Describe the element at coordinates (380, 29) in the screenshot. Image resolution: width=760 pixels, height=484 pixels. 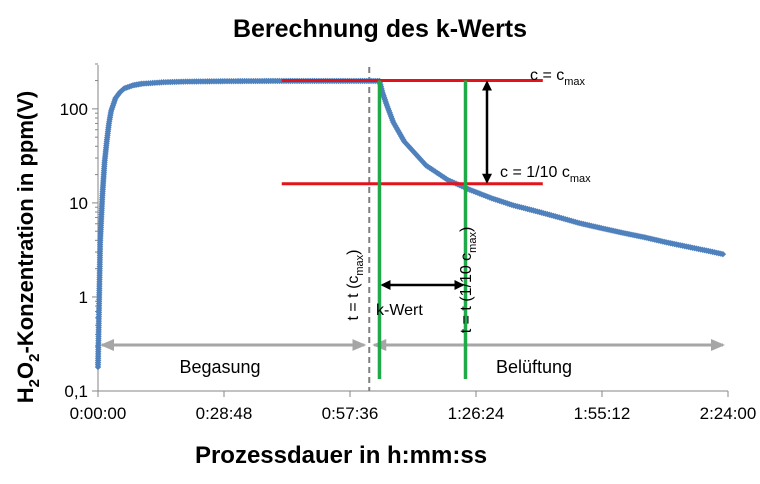
I see `chart-title: Berechnung des k-Werts` at that location.